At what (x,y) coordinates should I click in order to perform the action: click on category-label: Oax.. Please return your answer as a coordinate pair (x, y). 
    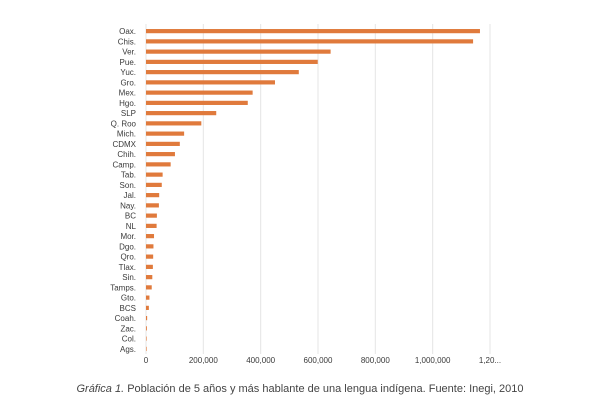
    Looking at the image, I should click on (127, 31).